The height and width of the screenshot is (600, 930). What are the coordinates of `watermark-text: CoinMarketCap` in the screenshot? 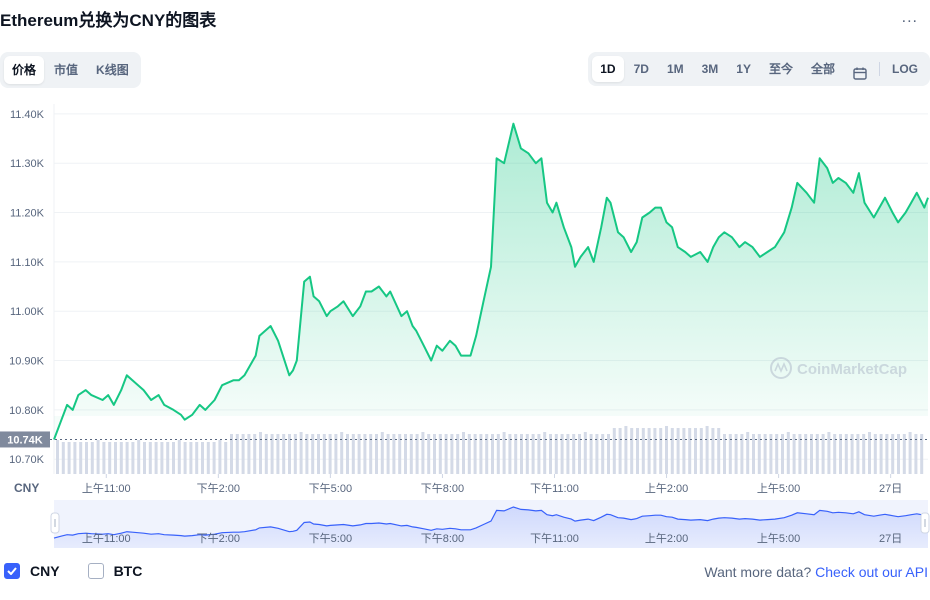 It's located at (852, 369).